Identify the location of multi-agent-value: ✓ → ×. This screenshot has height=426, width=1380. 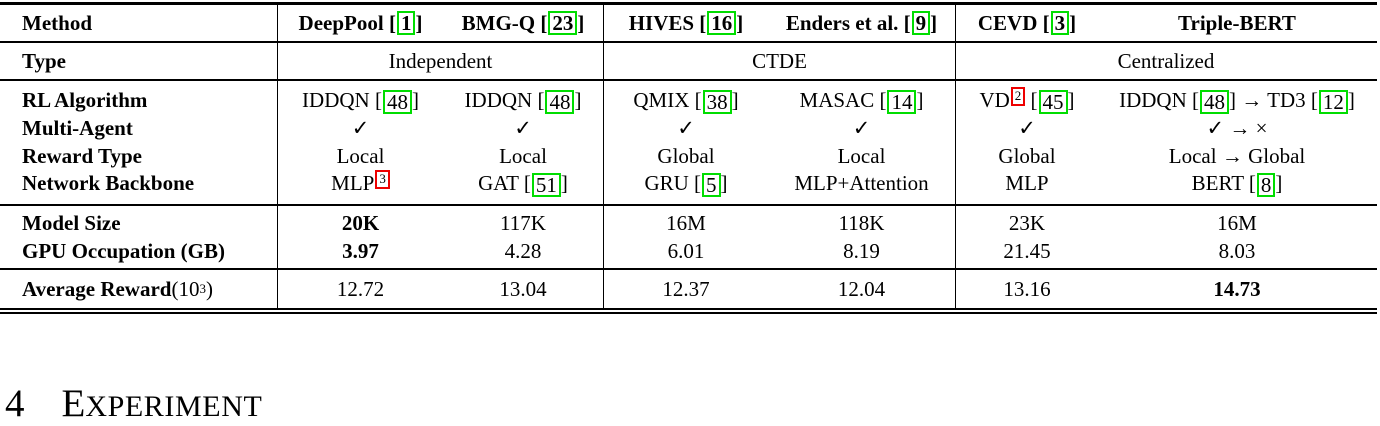
(1237, 127).